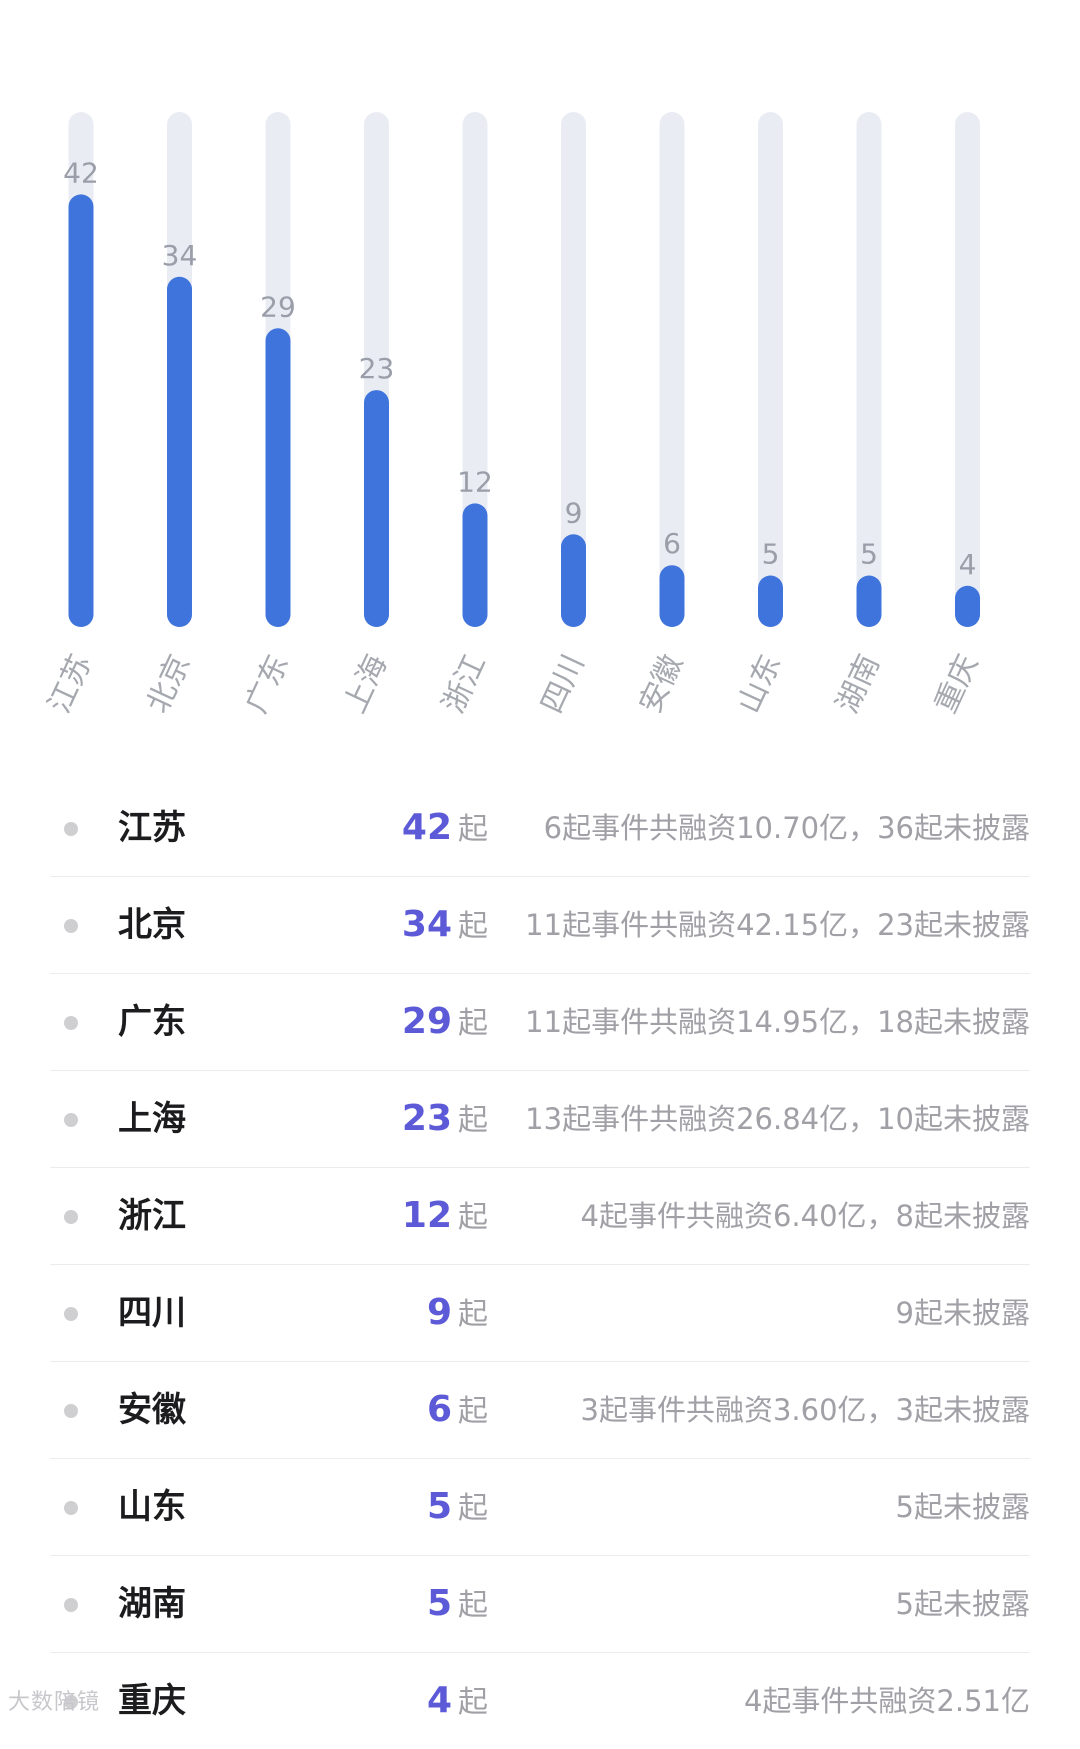  What do you see at coordinates (426, 1118) in the screenshot?
I see `count-number: 23` at bounding box center [426, 1118].